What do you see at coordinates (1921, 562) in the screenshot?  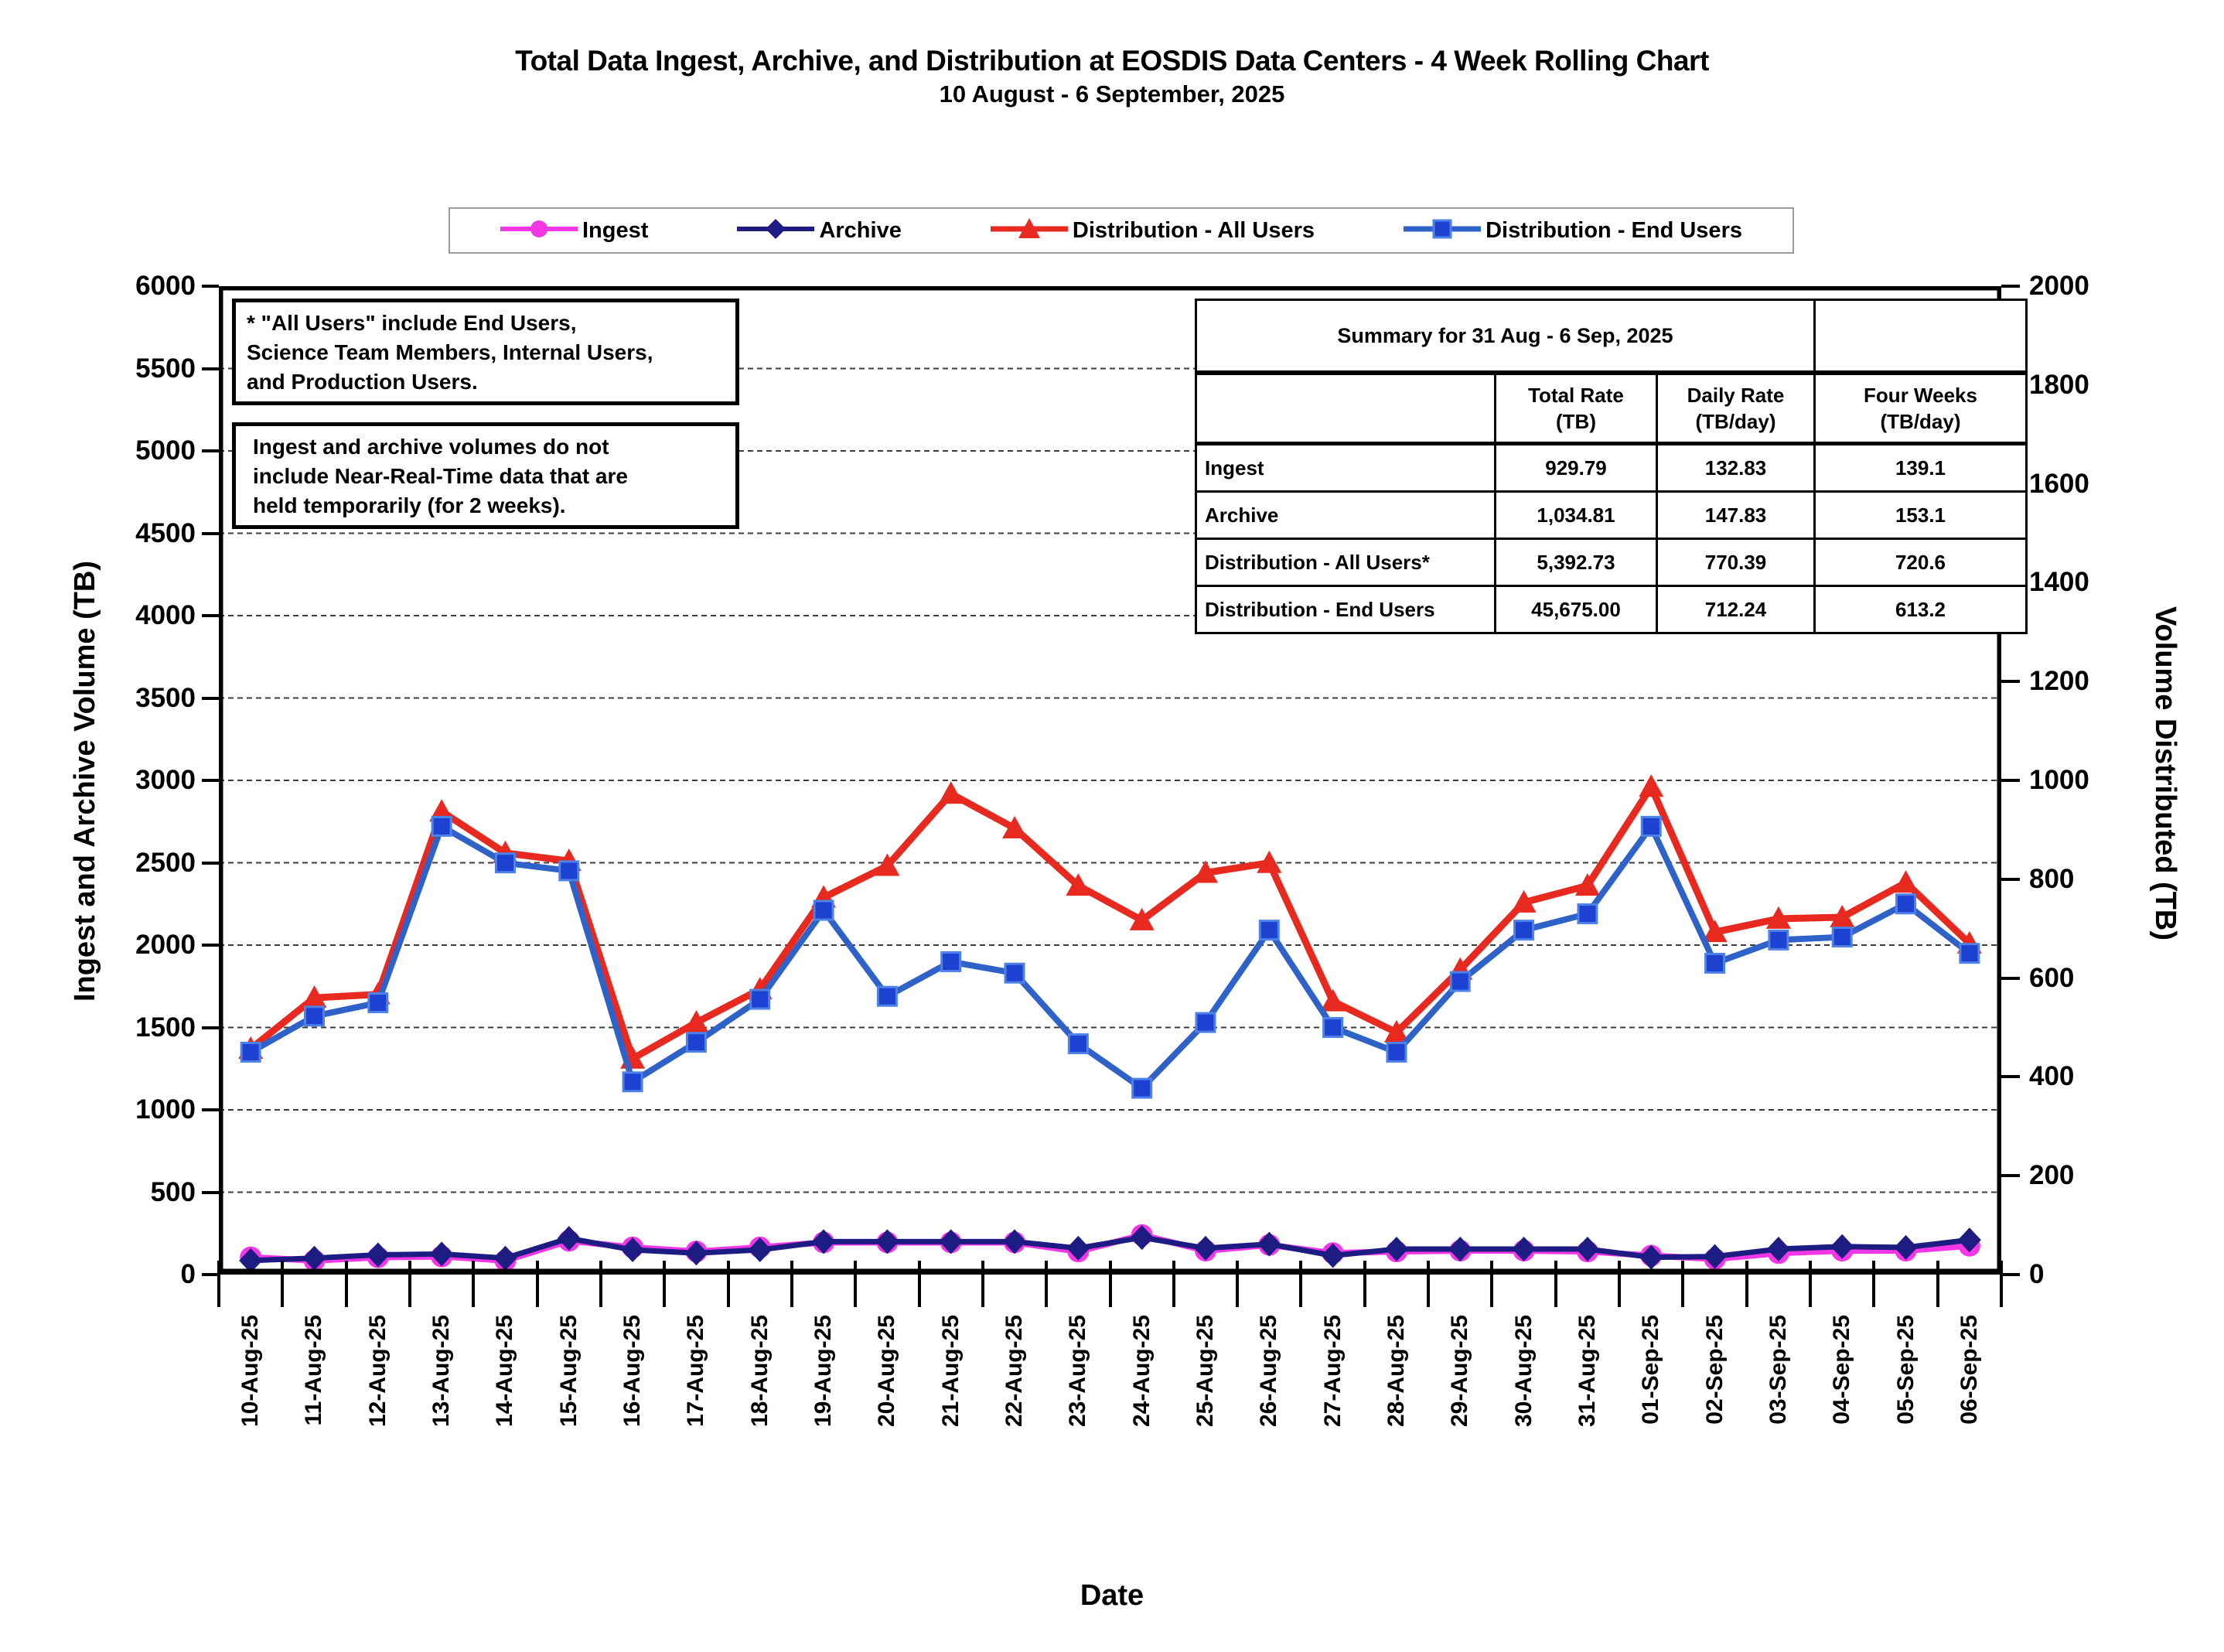 I see `summary-dist-all-four-weeks: 720.6` at bounding box center [1921, 562].